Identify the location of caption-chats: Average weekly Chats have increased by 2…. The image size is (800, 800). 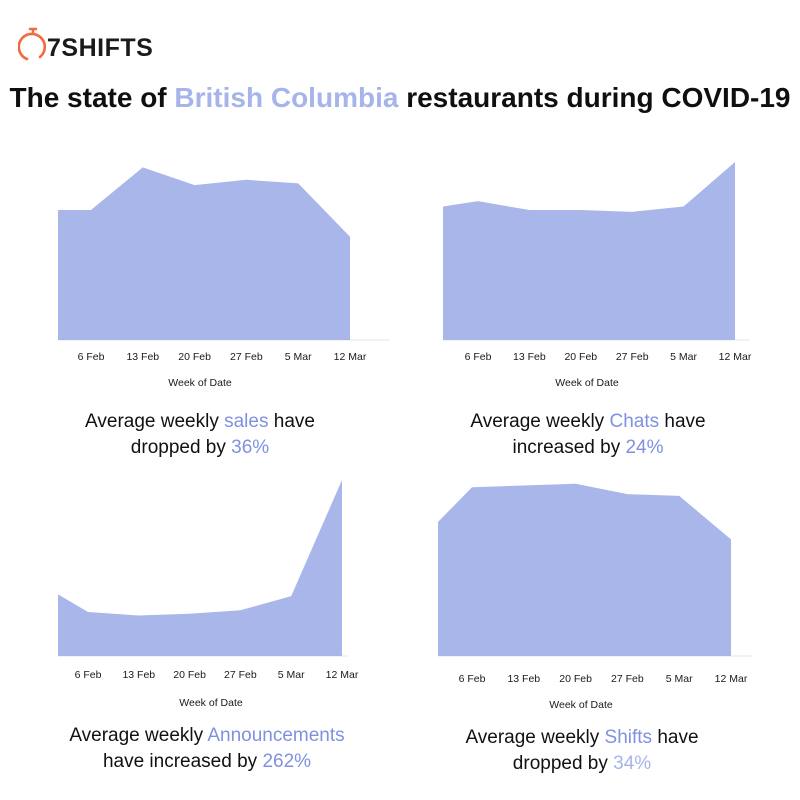
(588, 435).